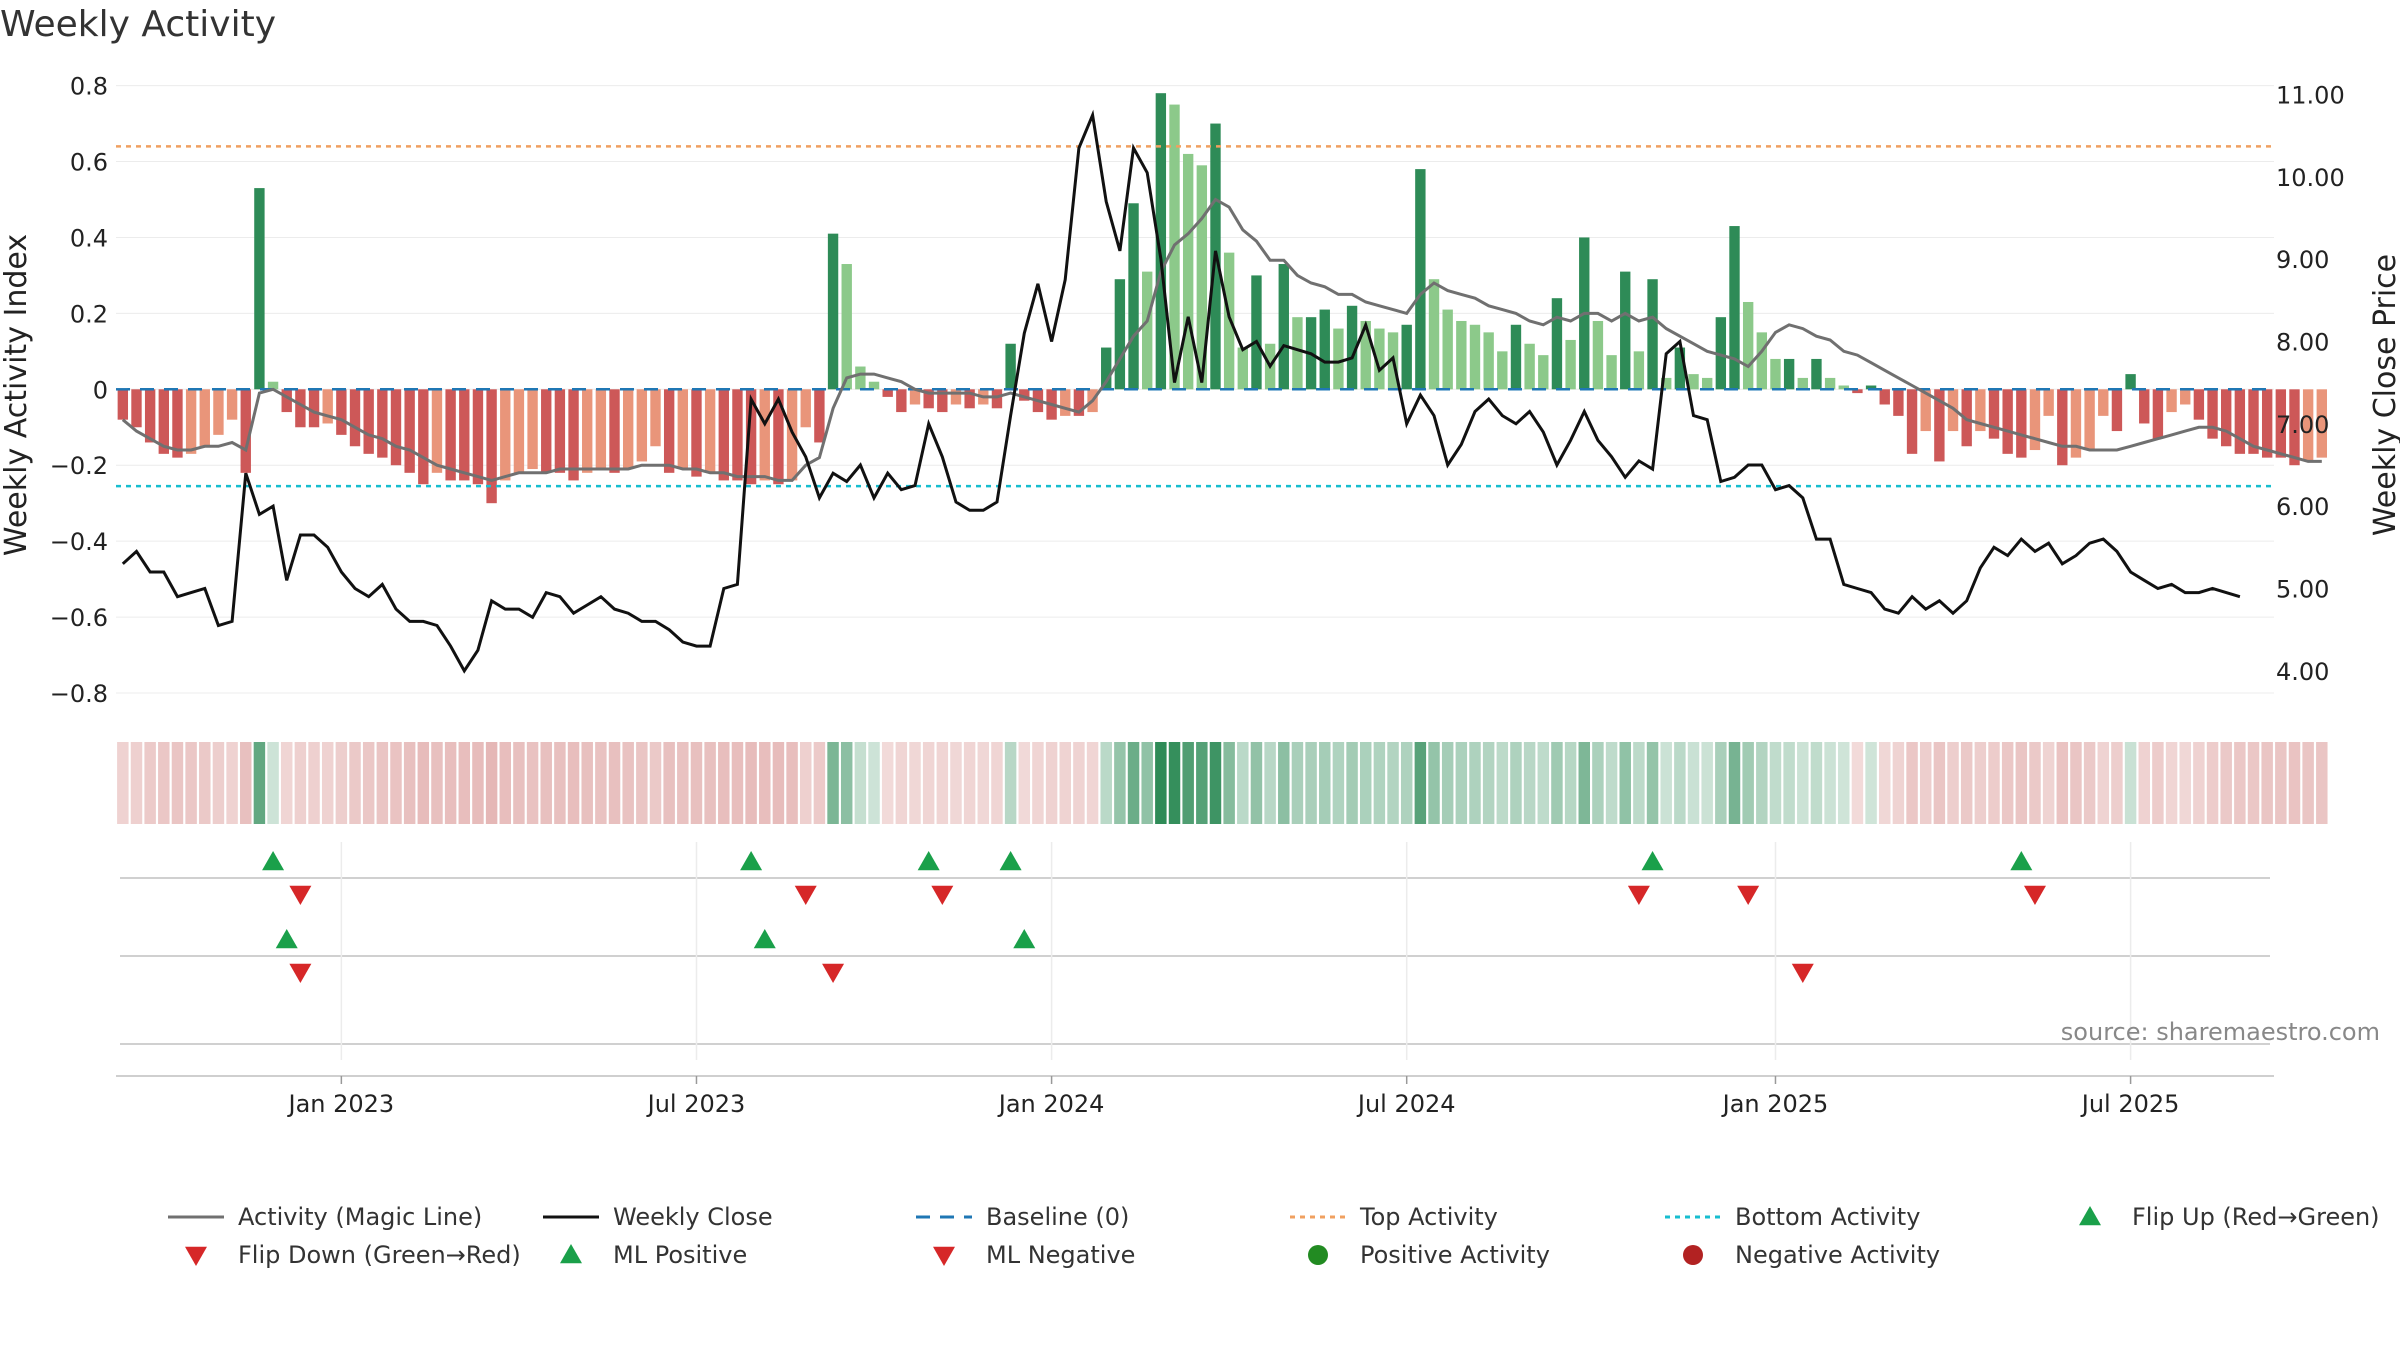  I want to click on legend-label: Flip Down (Green→Red), so click(379, 1255).